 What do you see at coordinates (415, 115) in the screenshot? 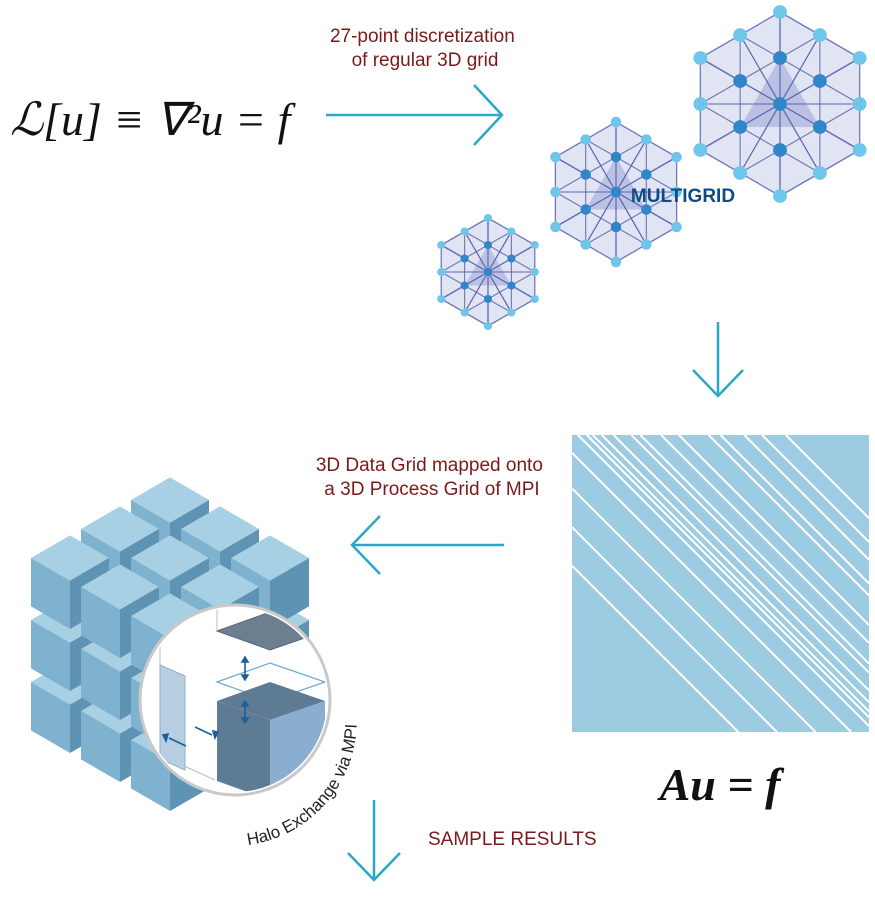
I see `arrow-right-icon` at bounding box center [415, 115].